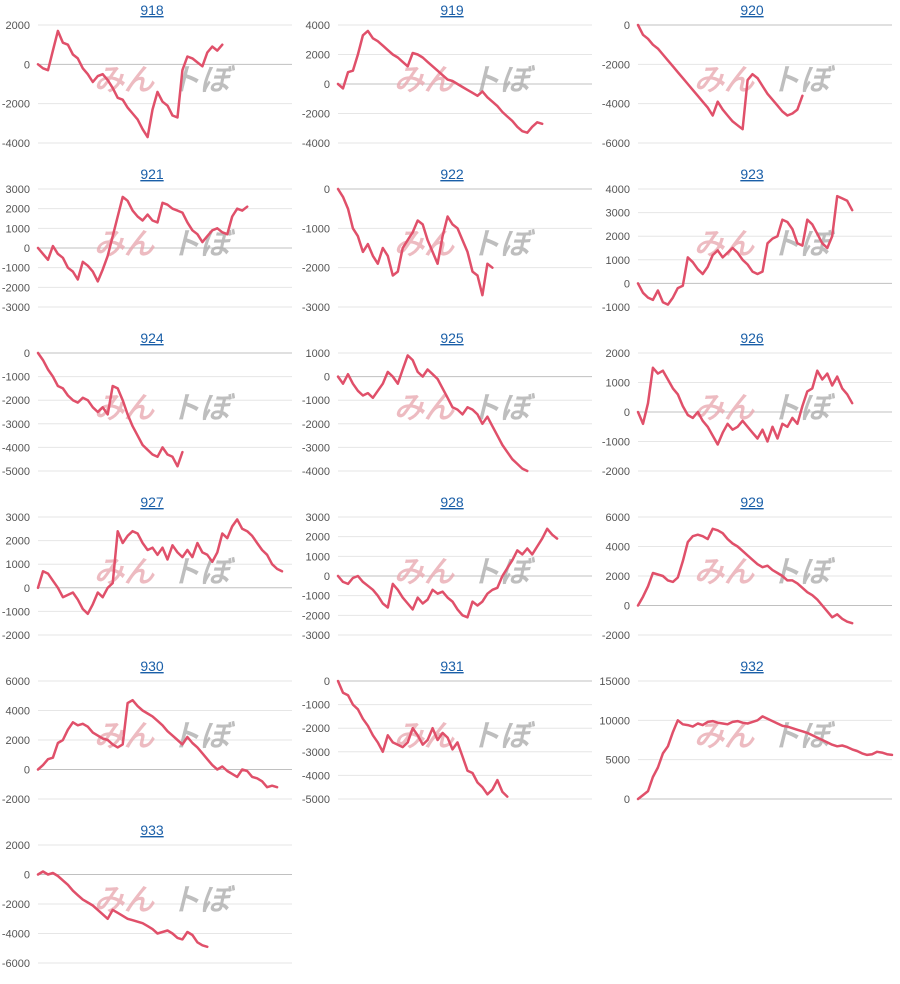  Describe the element at coordinates (452, 10) in the screenshot. I see `chart-title-link: 919` at that location.